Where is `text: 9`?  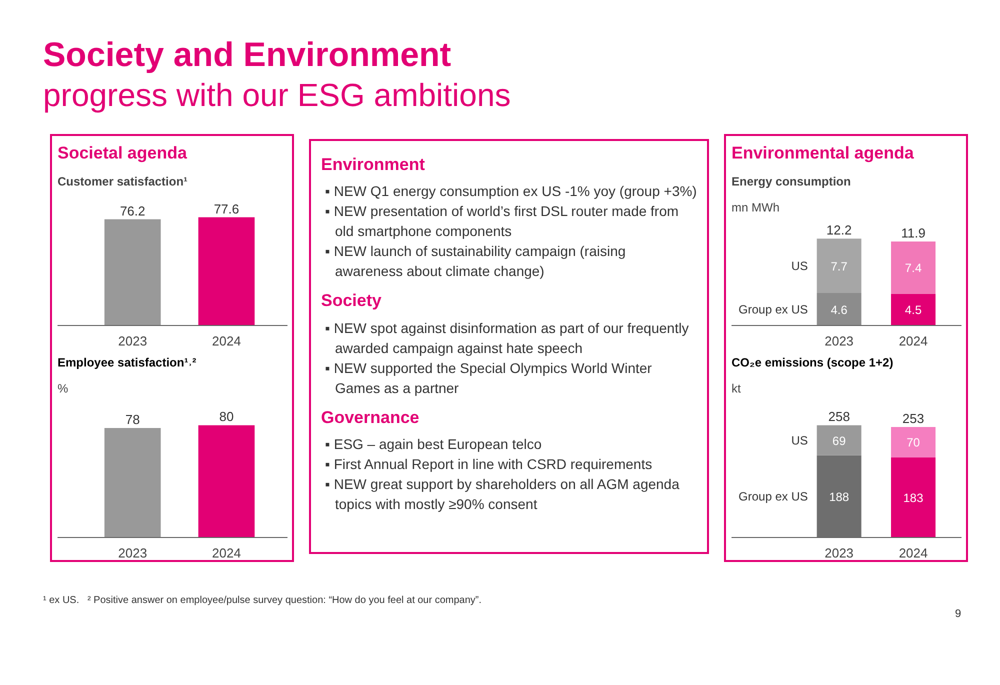 text: 9 is located at coordinates (958, 614).